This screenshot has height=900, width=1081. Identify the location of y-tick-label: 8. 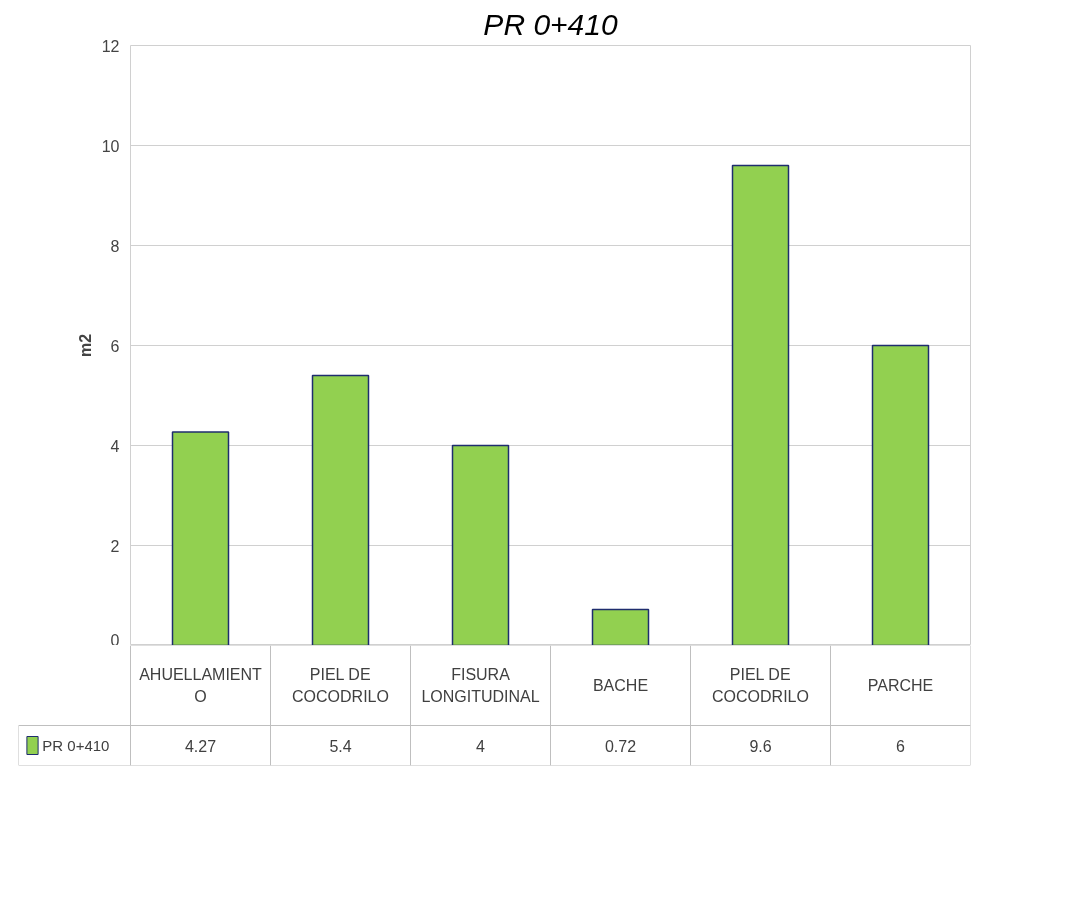
(115, 246).